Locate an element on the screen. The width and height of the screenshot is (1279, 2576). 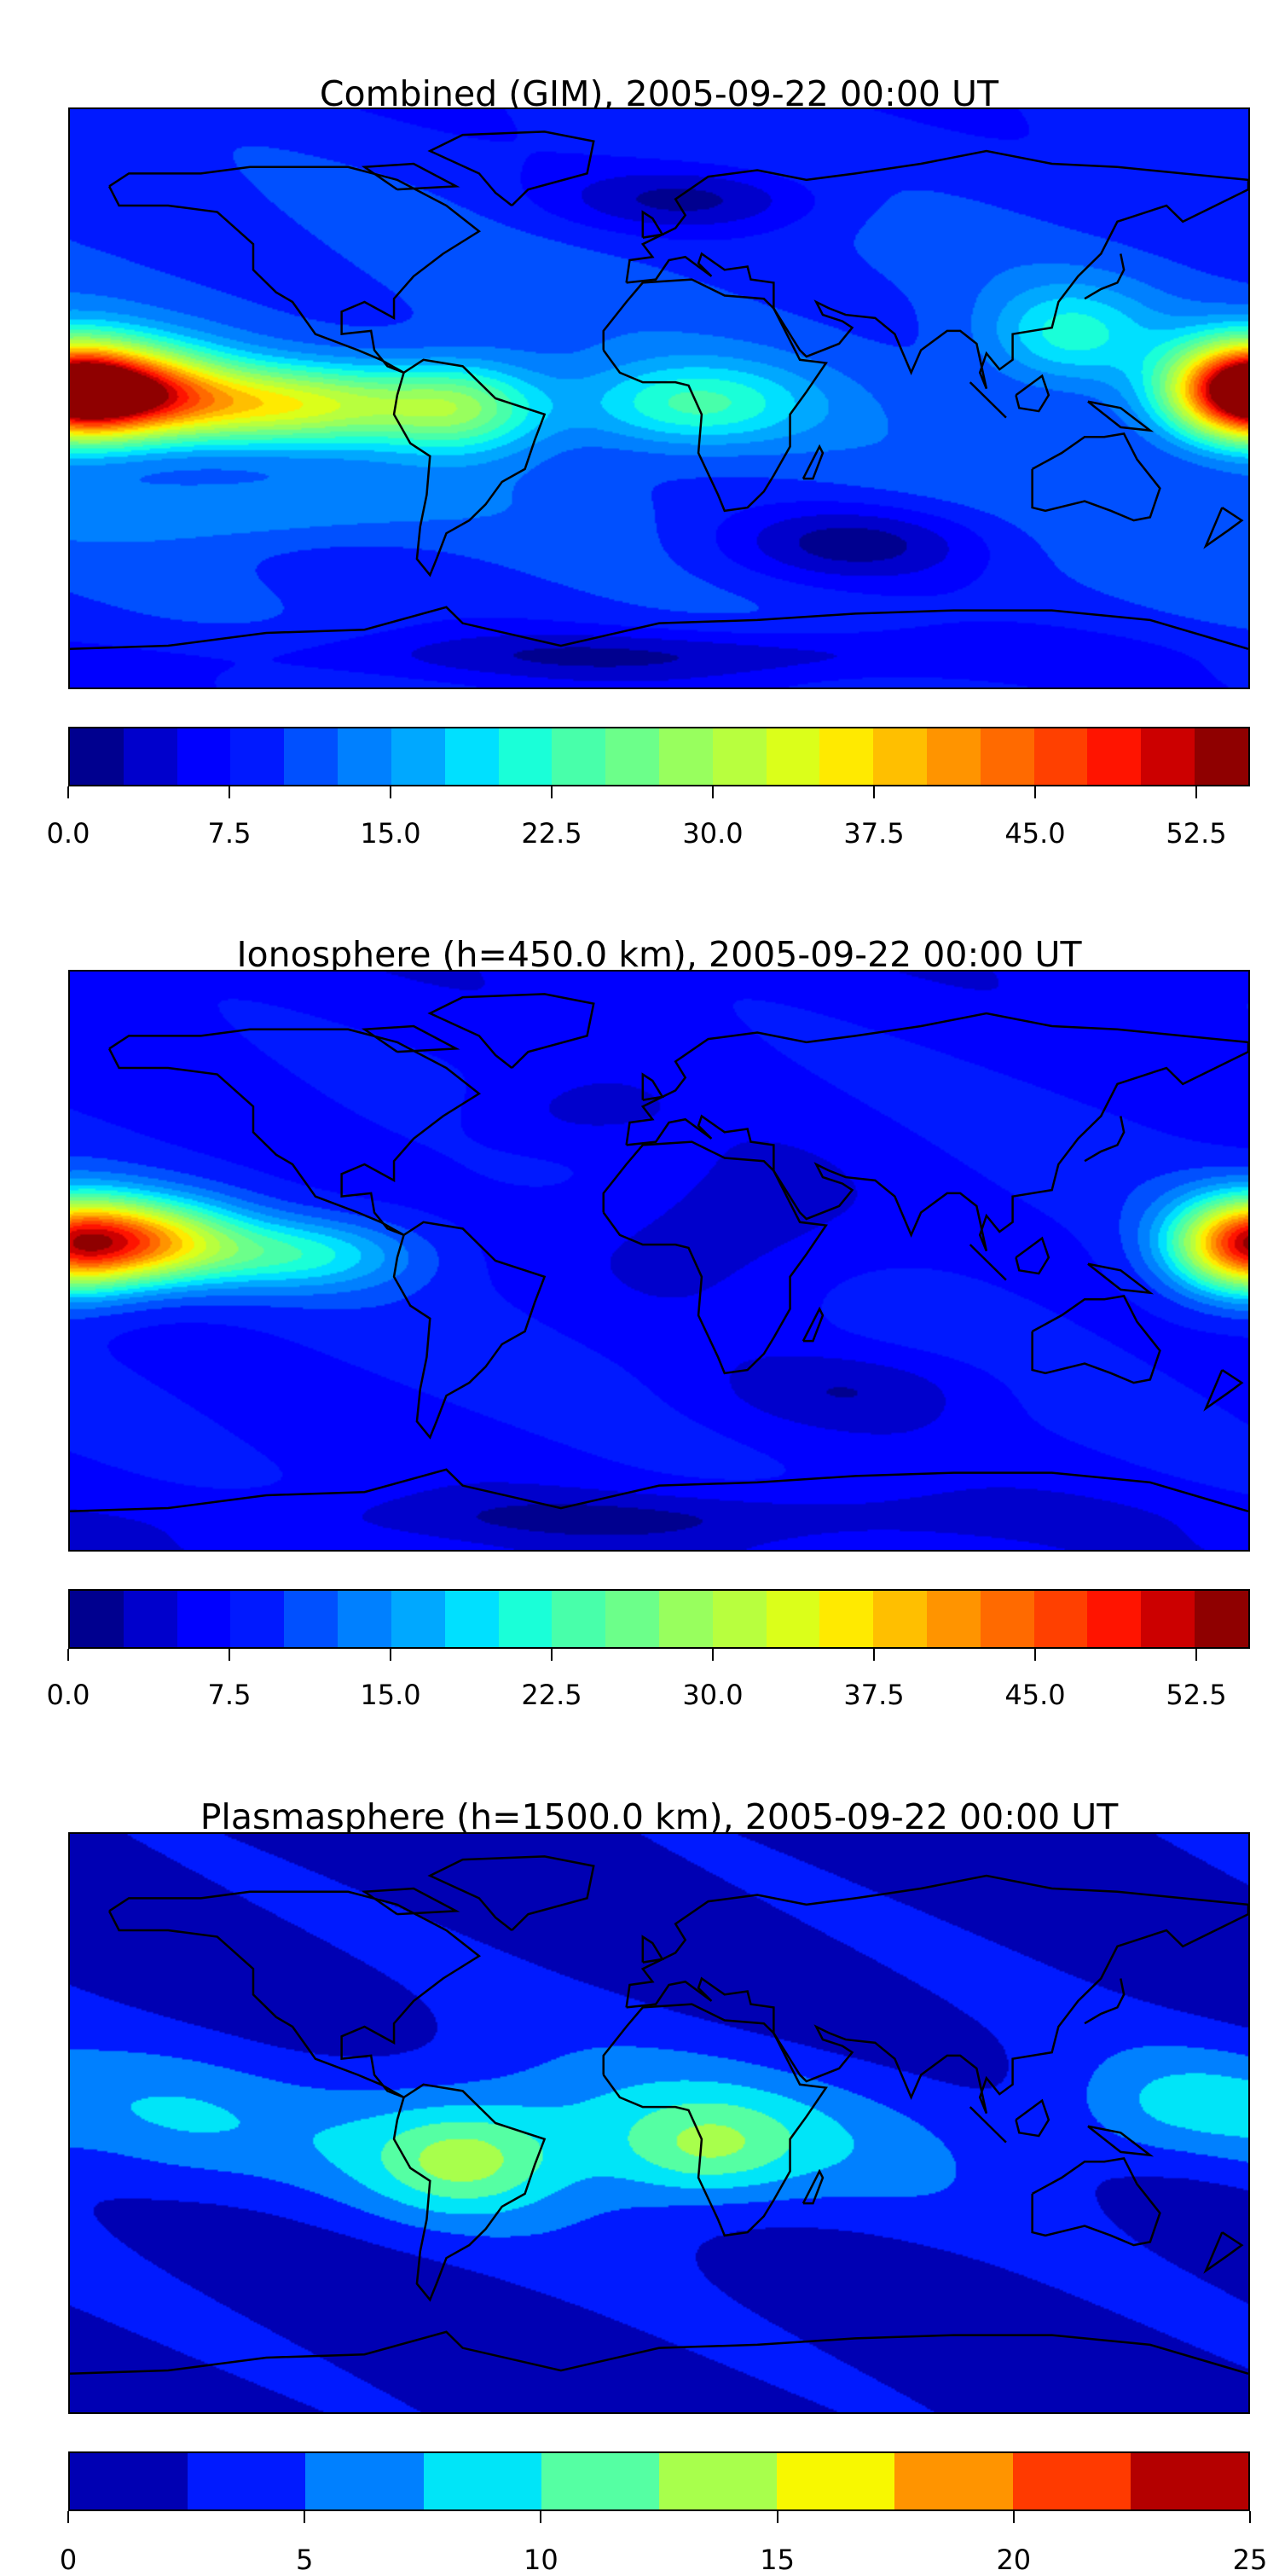
coastline-borneo is located at coordinates (1032, 1256).